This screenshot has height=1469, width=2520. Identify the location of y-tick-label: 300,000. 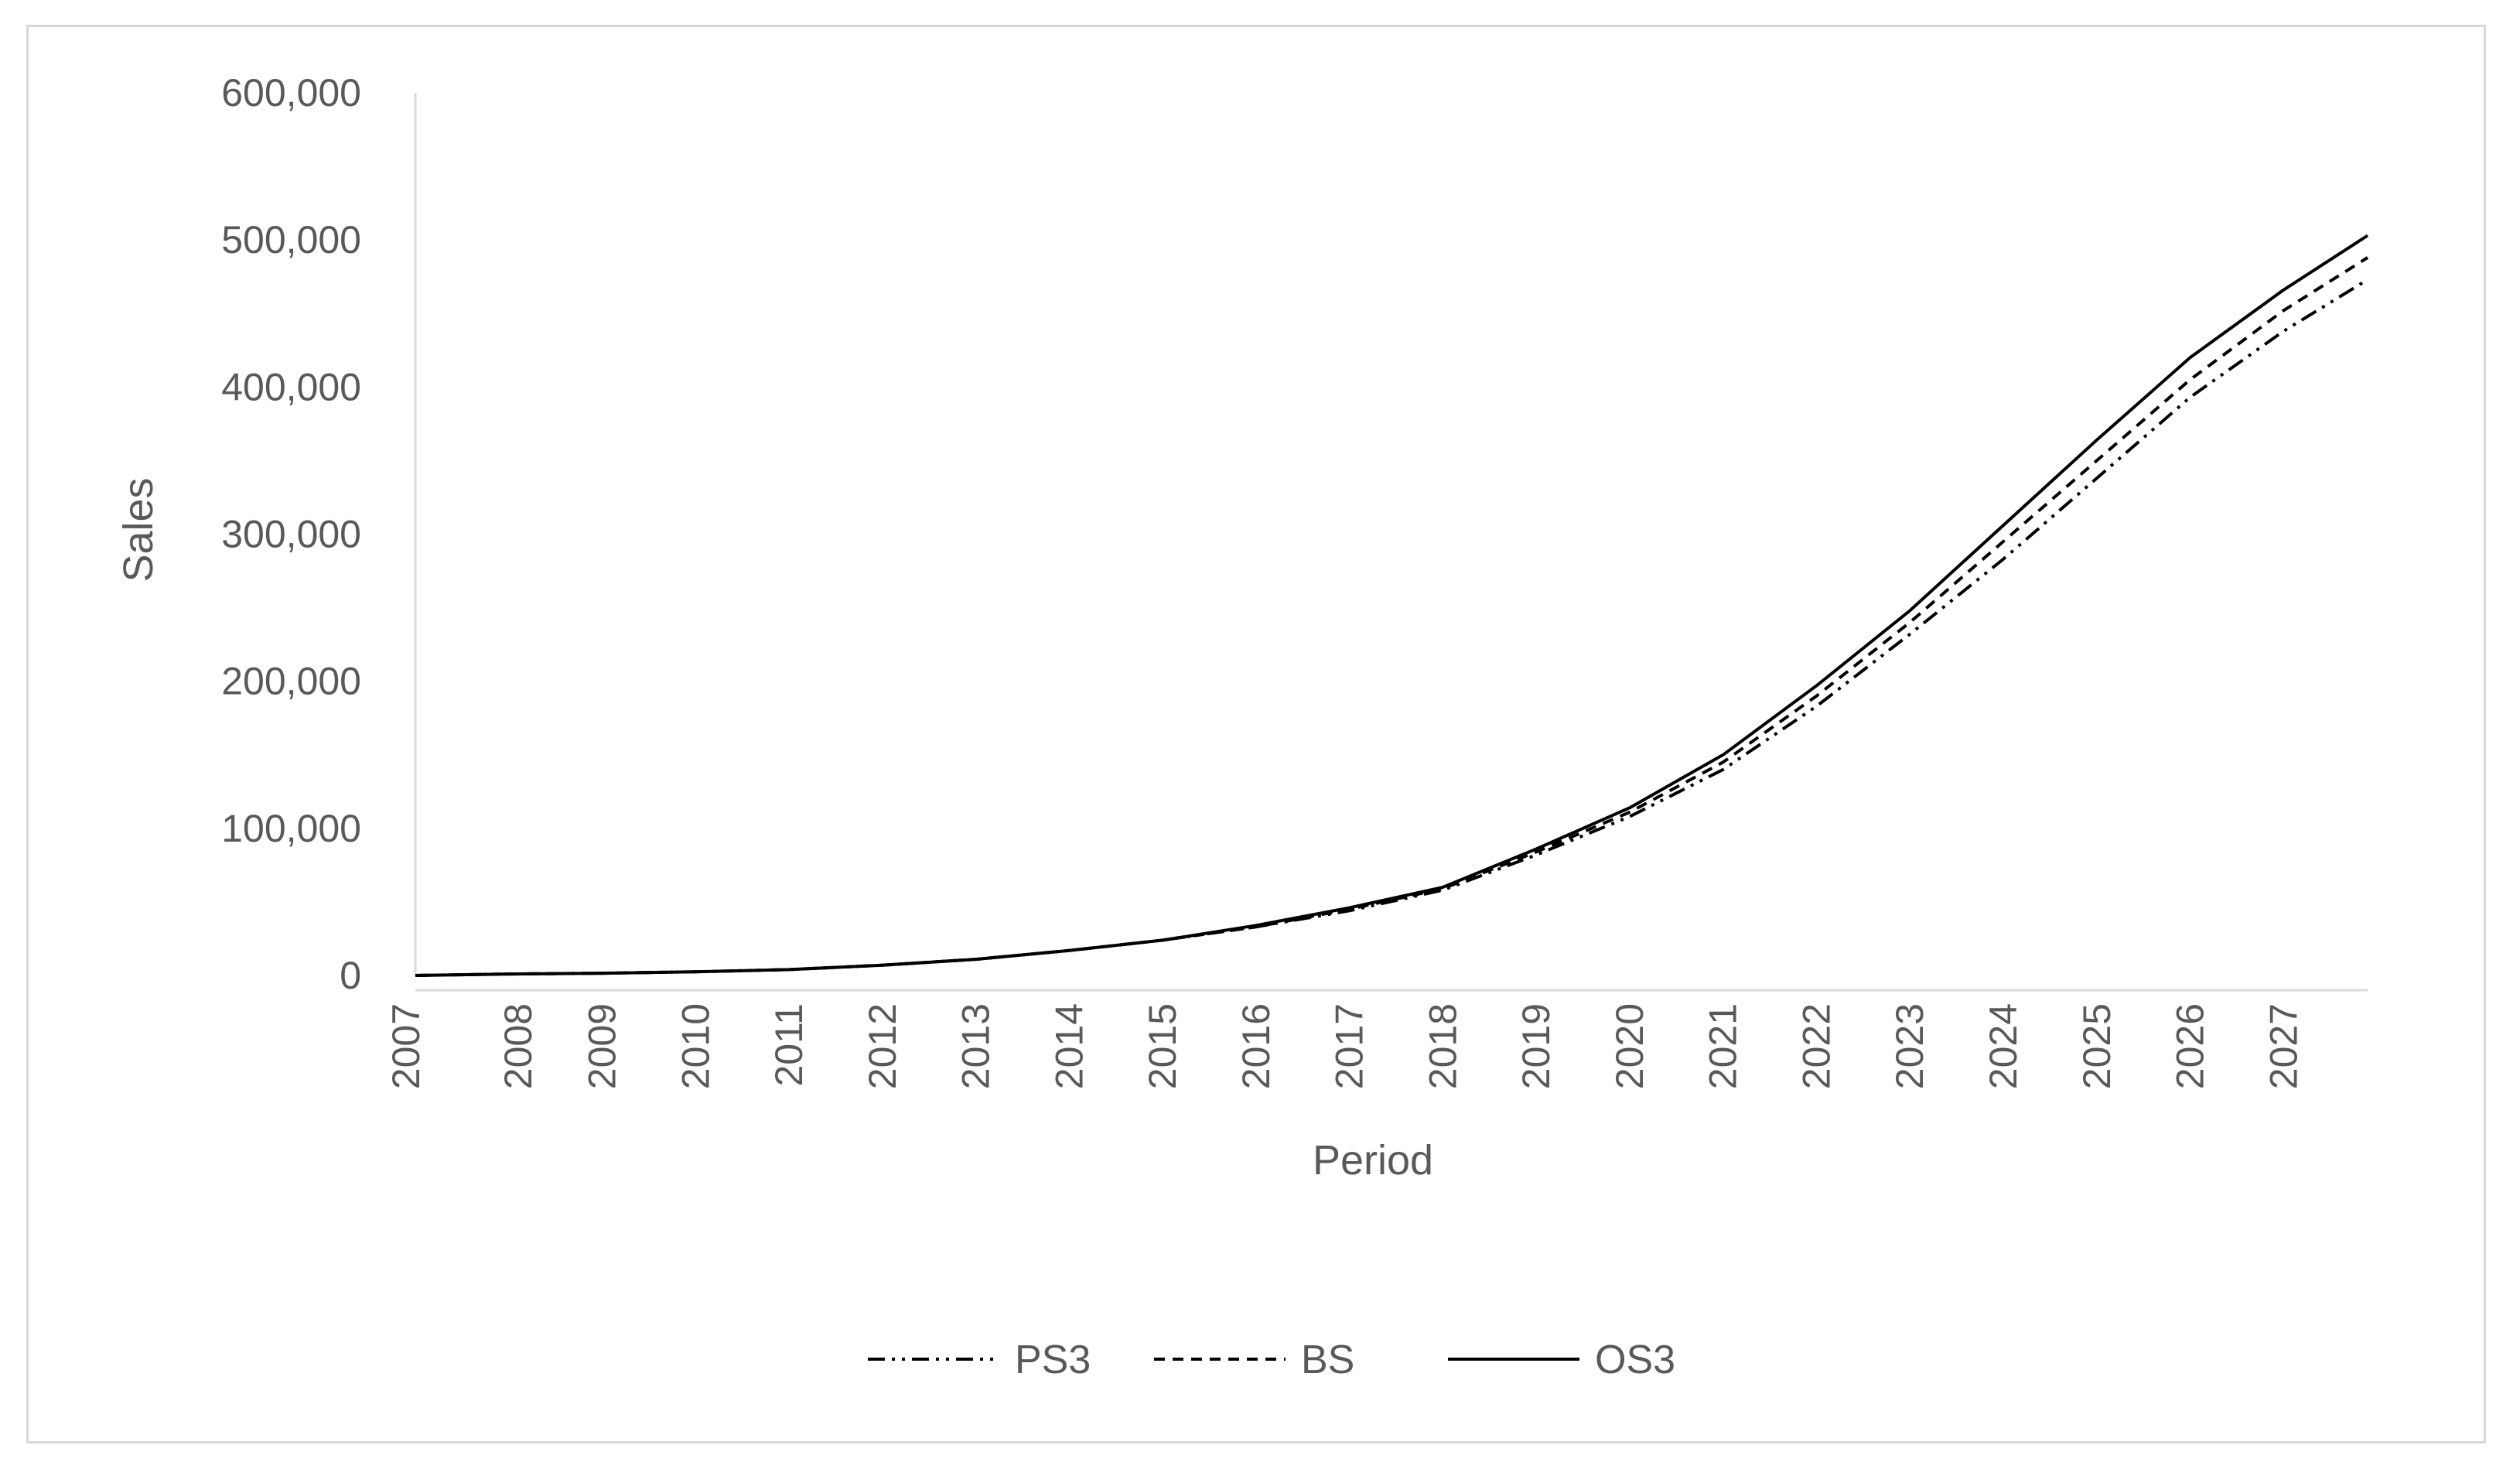
(291, 534).